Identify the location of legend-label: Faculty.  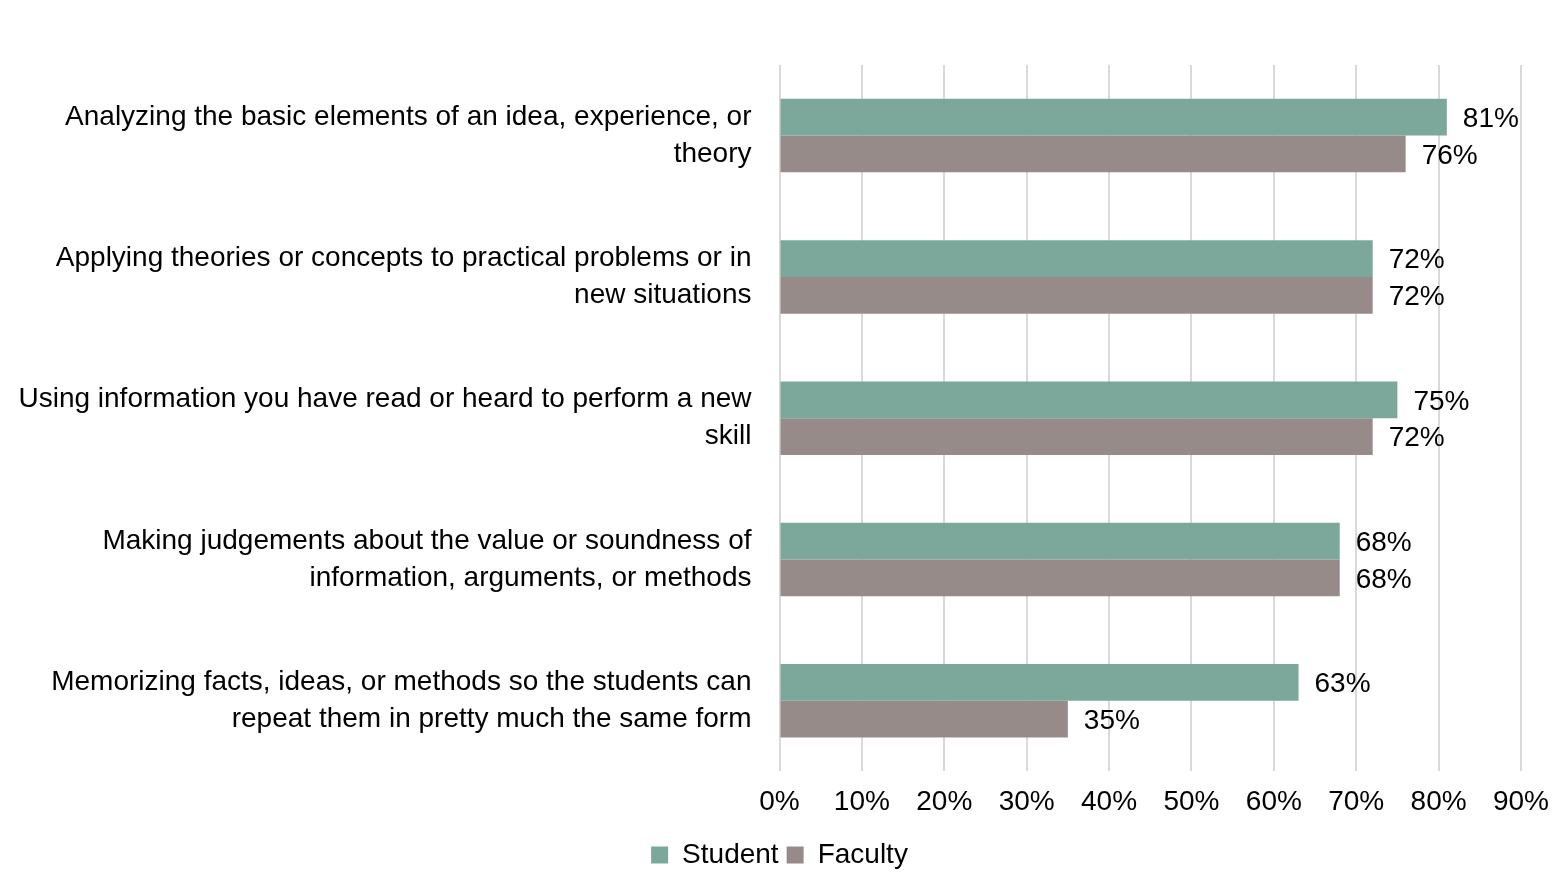
(862, 853).